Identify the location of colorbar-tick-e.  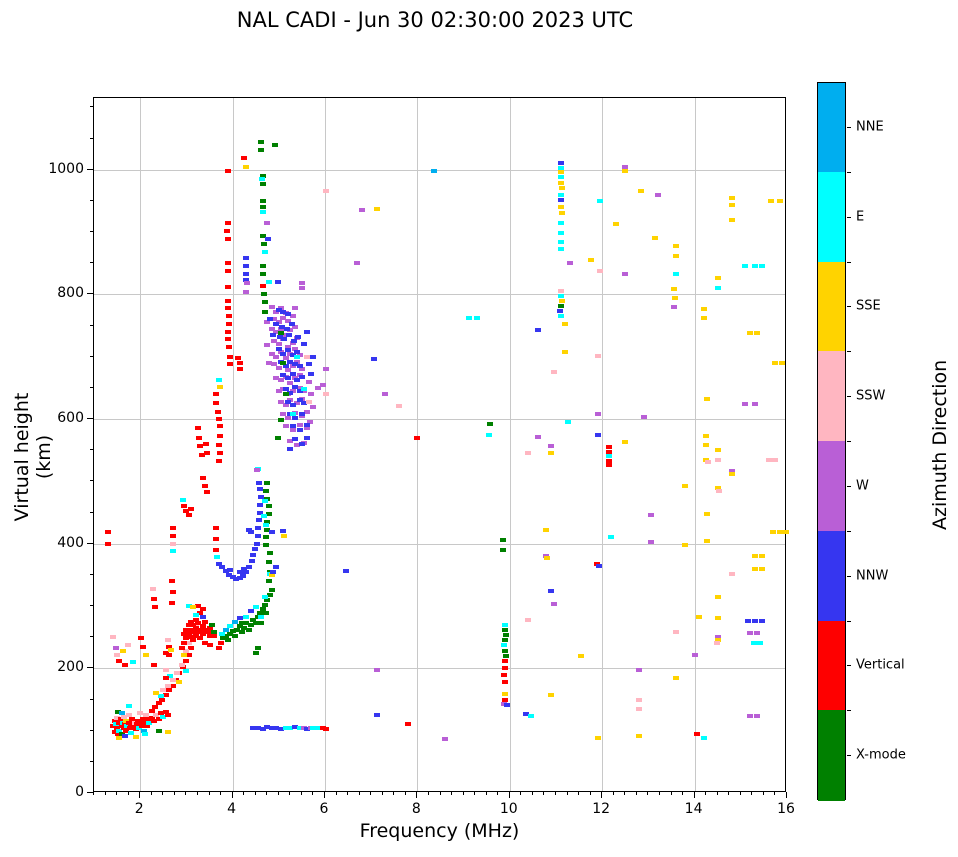
(849, 217).